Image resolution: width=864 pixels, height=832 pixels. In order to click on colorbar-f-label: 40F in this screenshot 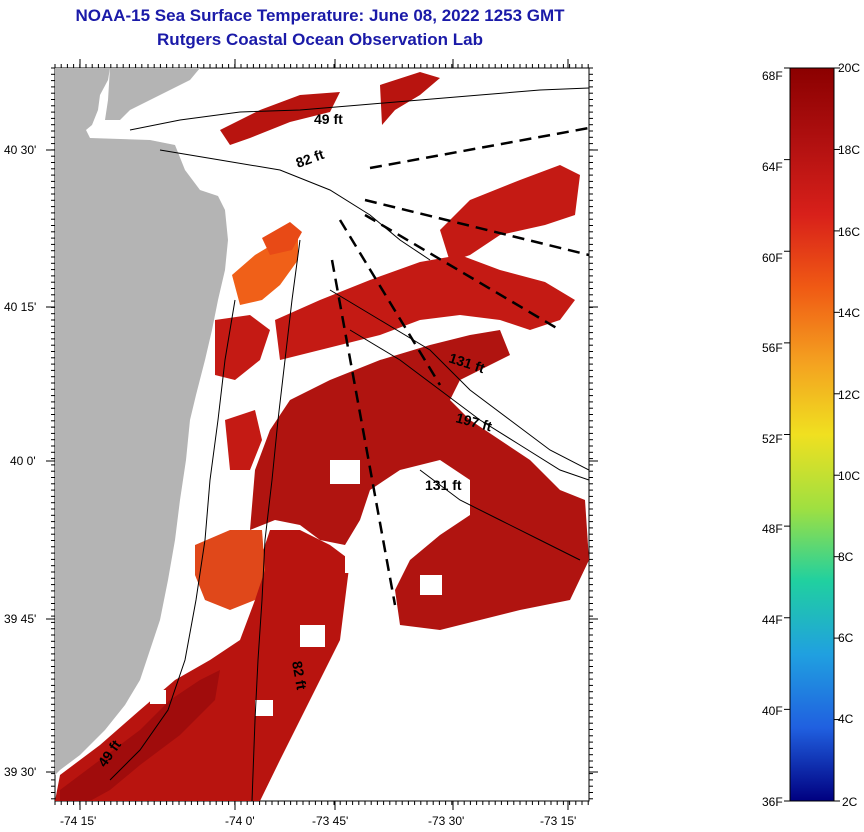, I will do `click(772, 711)`.